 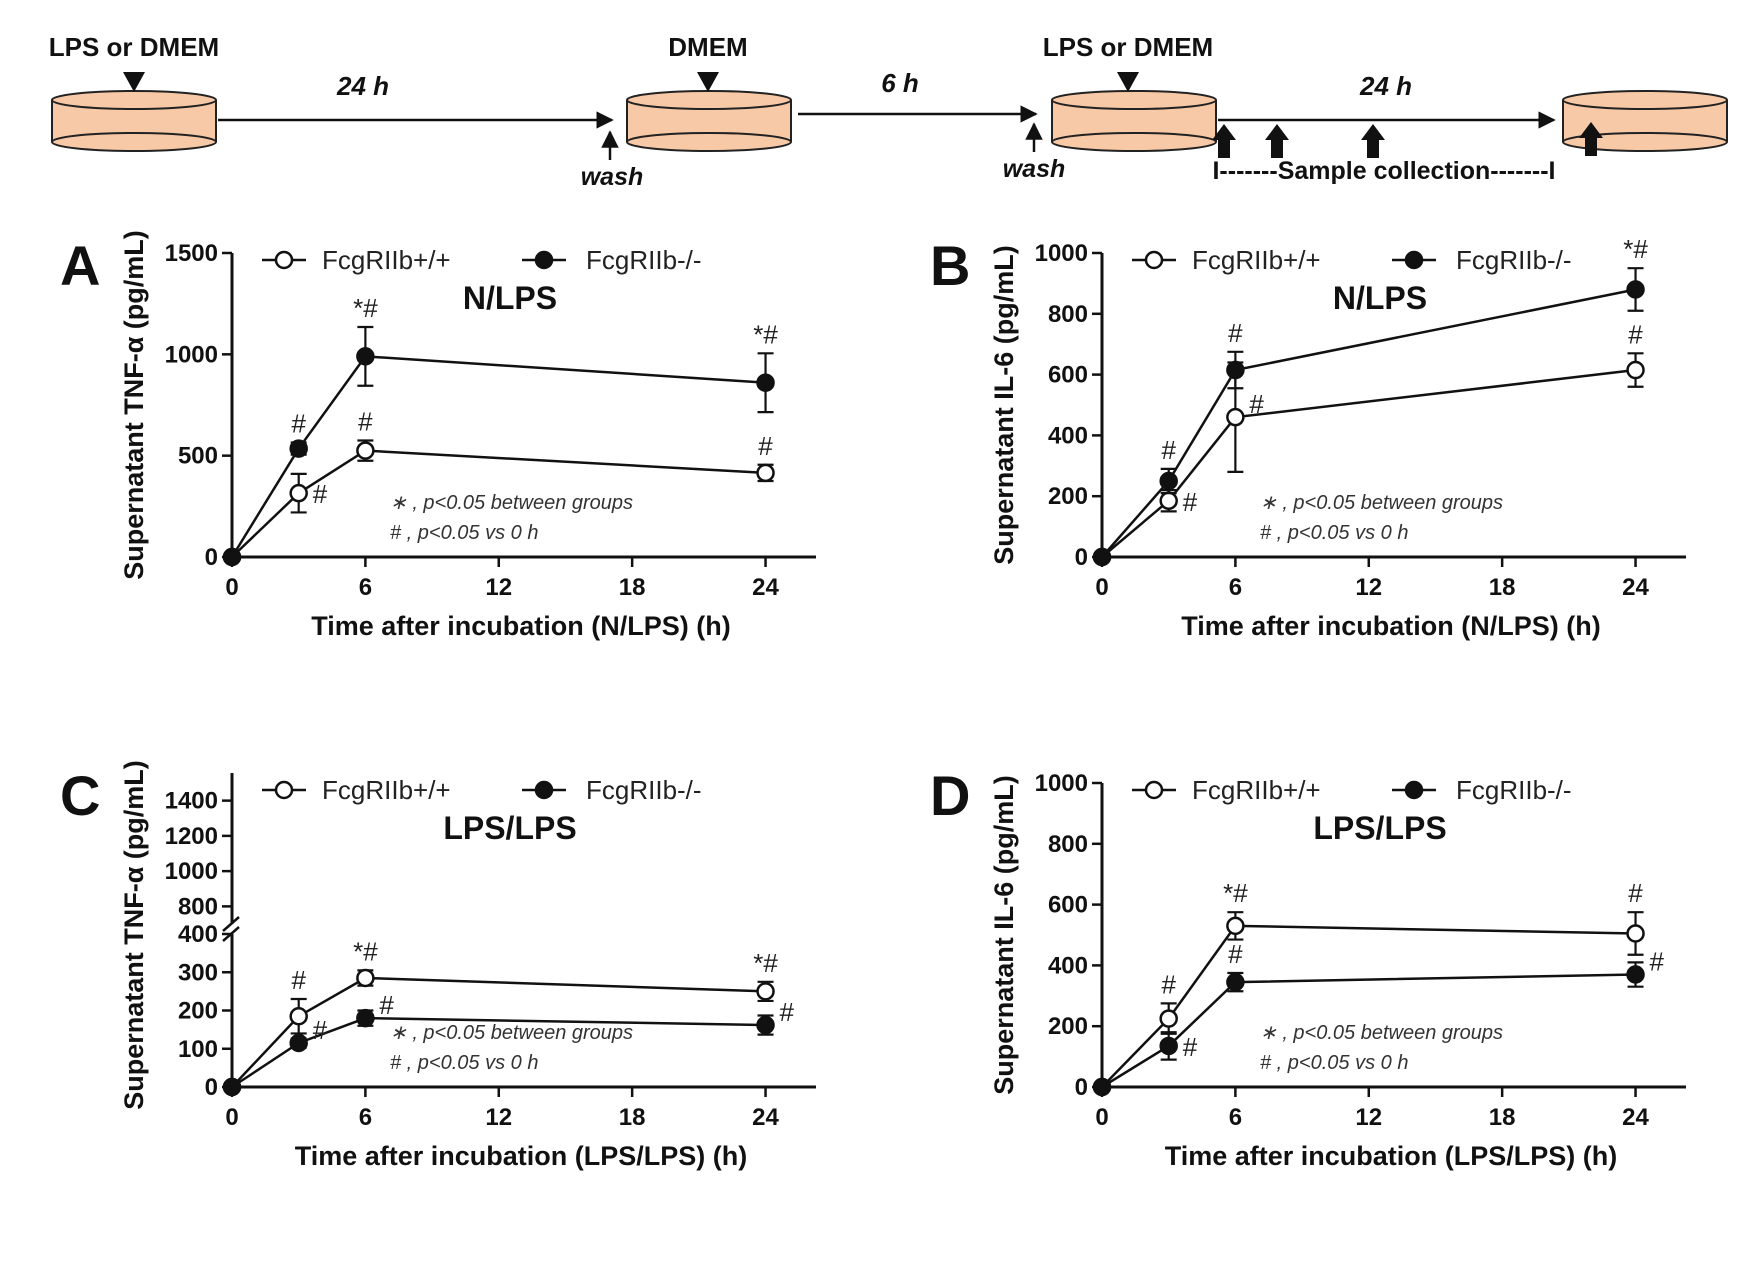 I want to click on wash-label-1: wash, so click(x=612, y=177).